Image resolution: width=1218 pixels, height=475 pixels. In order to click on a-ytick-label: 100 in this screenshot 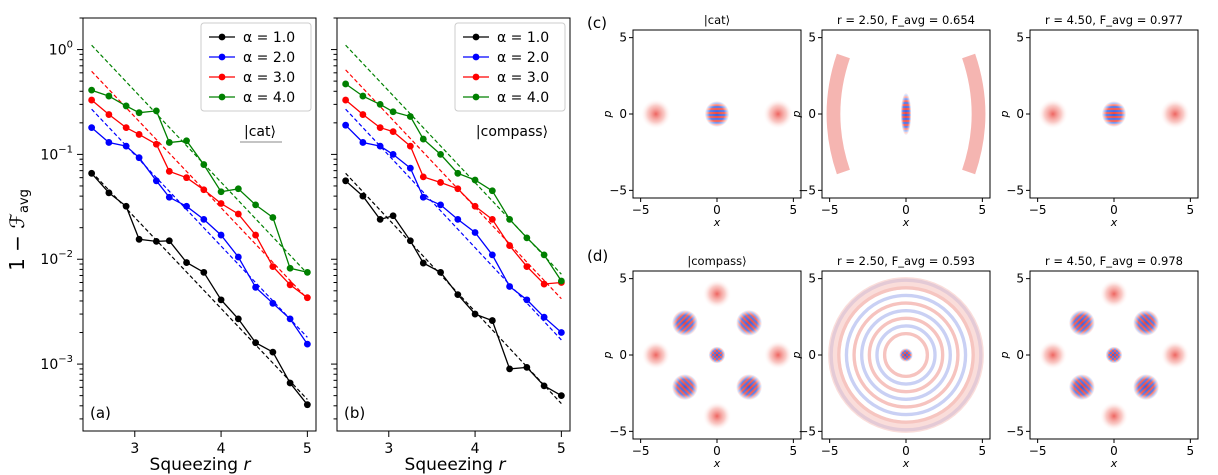, I will do `click(61, 49)`.